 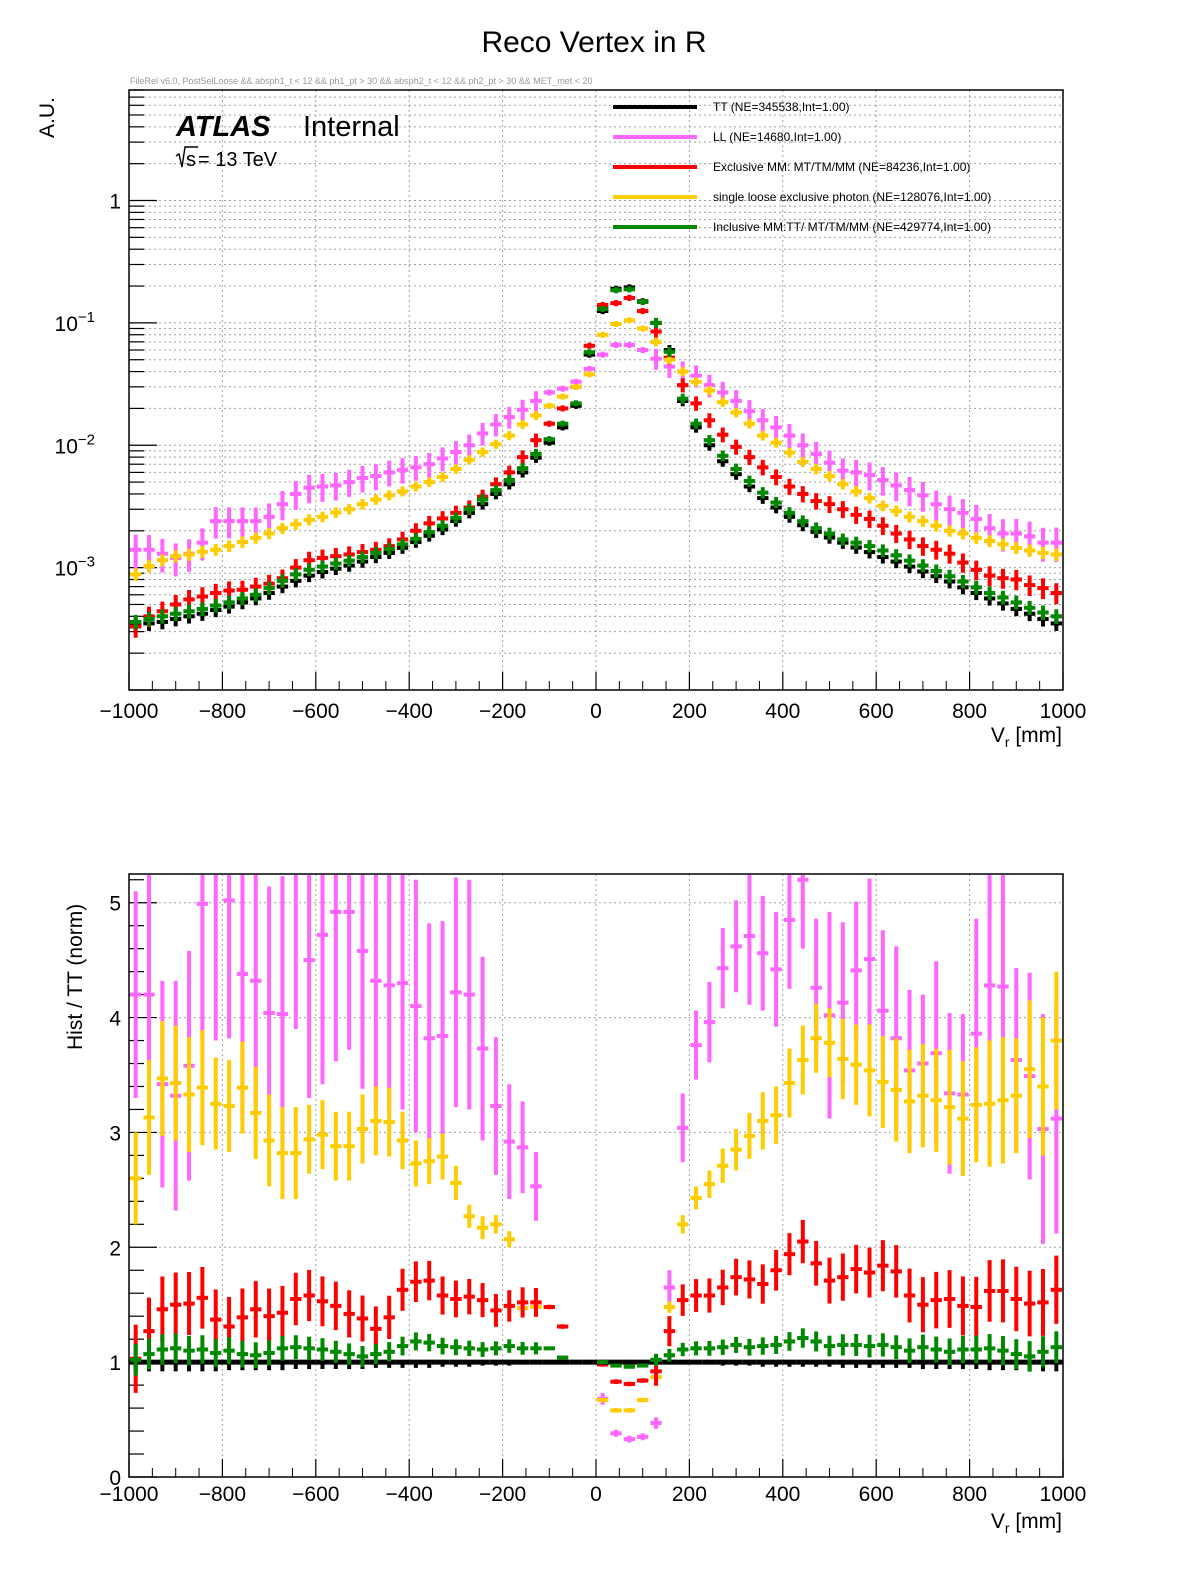 I want to click on energy-label: s = 13 TeV, so click(x=226, y=158).